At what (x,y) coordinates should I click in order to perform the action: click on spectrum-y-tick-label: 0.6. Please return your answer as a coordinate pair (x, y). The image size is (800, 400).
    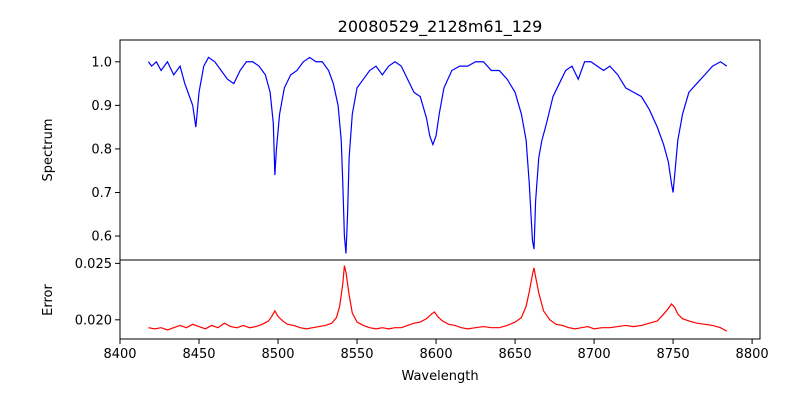
    Looking at the image, I should click on (101, 237).